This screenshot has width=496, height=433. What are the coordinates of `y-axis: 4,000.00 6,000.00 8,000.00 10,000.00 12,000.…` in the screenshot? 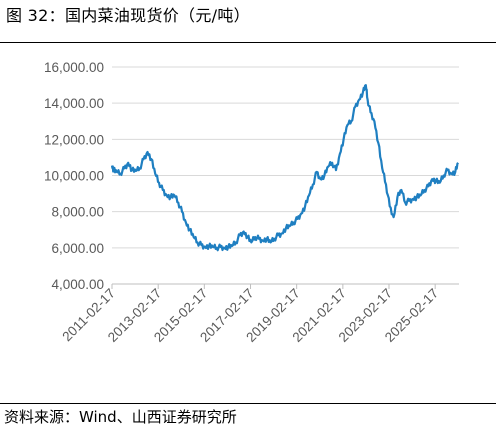 It's located at (74, 176).